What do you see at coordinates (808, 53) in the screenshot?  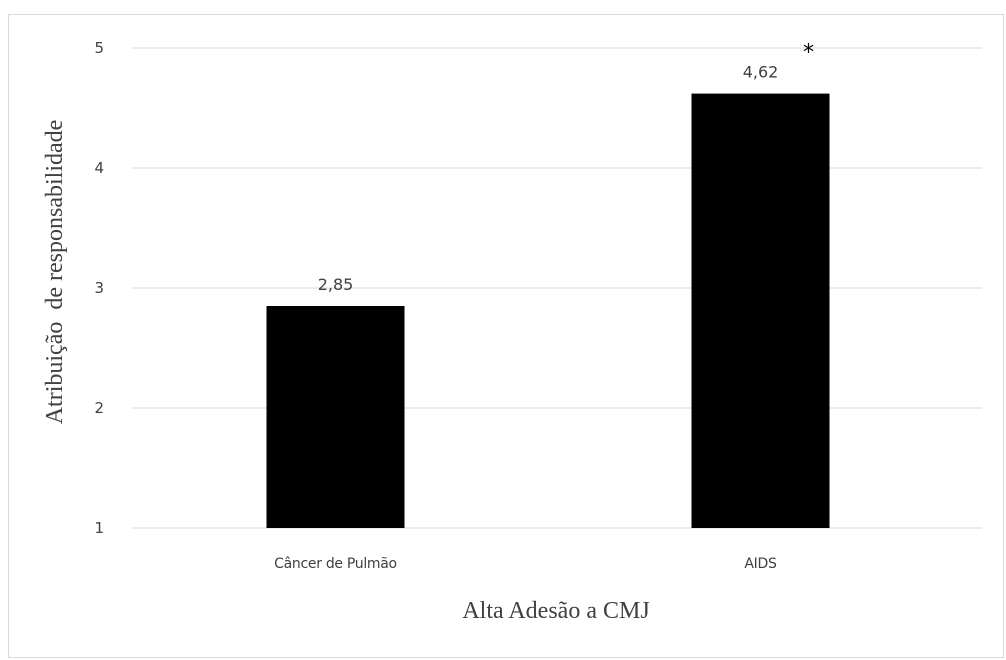 I see `significance-marker: *` at bounding box center [808, 53].